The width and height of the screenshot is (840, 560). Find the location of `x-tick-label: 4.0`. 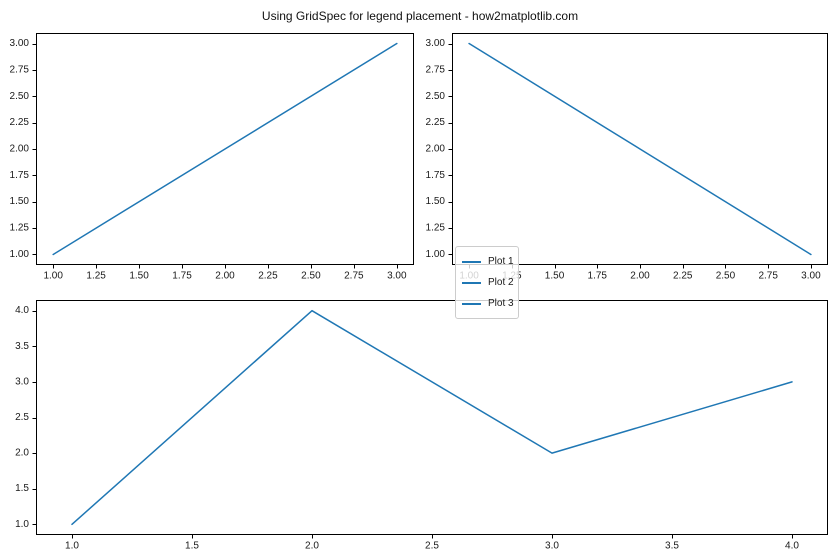

x-tick-label: 4.0 is located at coordinates (792, 545).